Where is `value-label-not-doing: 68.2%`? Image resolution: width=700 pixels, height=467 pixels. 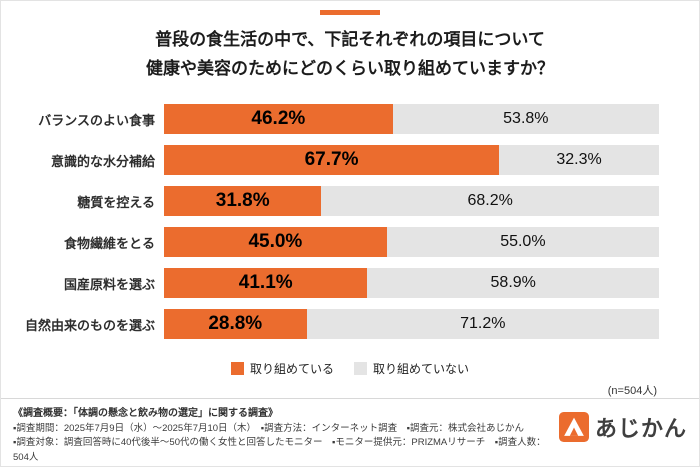 value-label-not-doing: 68.2% is located at coordinates (490, 201).